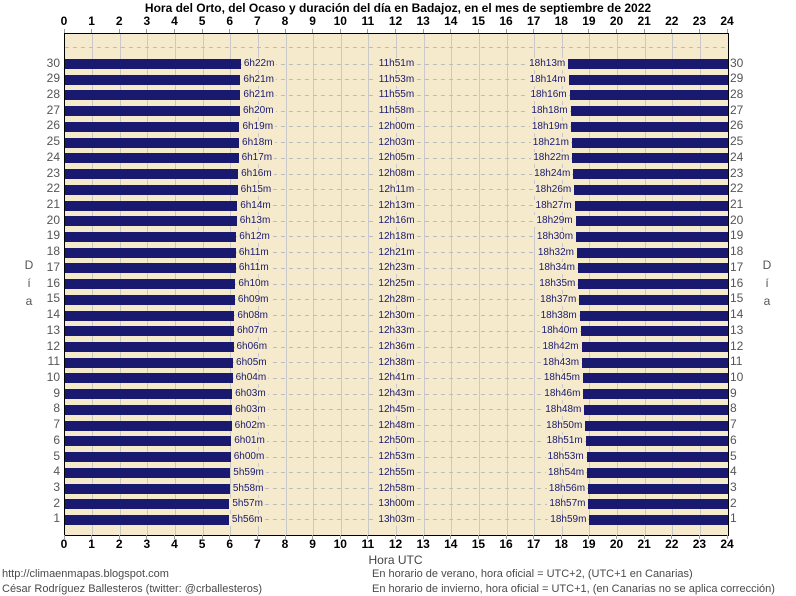 This screenshot has height=596, width=796. I want to click on y-axis-title-right: D í a, so click(767, 283).